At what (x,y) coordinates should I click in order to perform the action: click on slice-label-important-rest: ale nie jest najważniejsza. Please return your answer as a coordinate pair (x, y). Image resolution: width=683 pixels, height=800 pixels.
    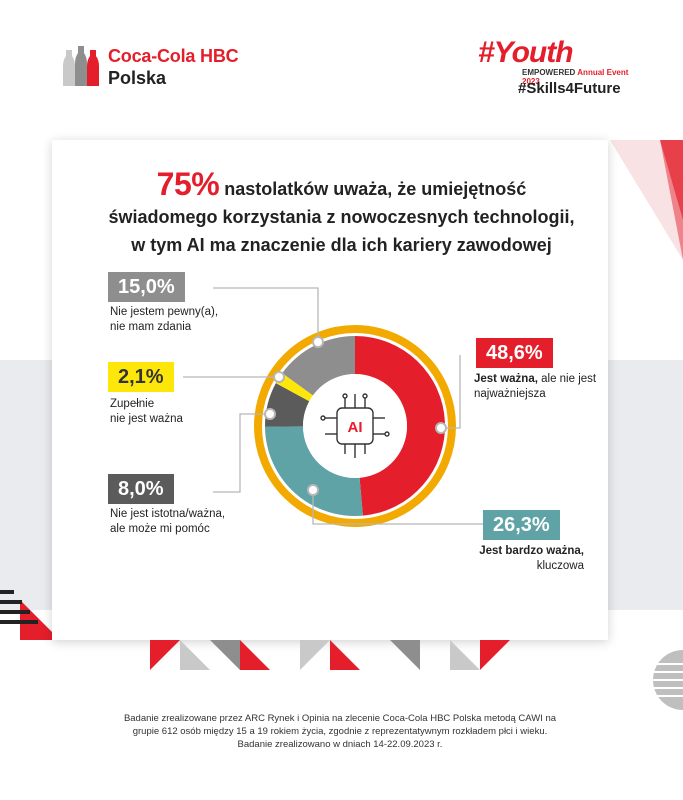
    Looking at the image, I should click on (535, 386).